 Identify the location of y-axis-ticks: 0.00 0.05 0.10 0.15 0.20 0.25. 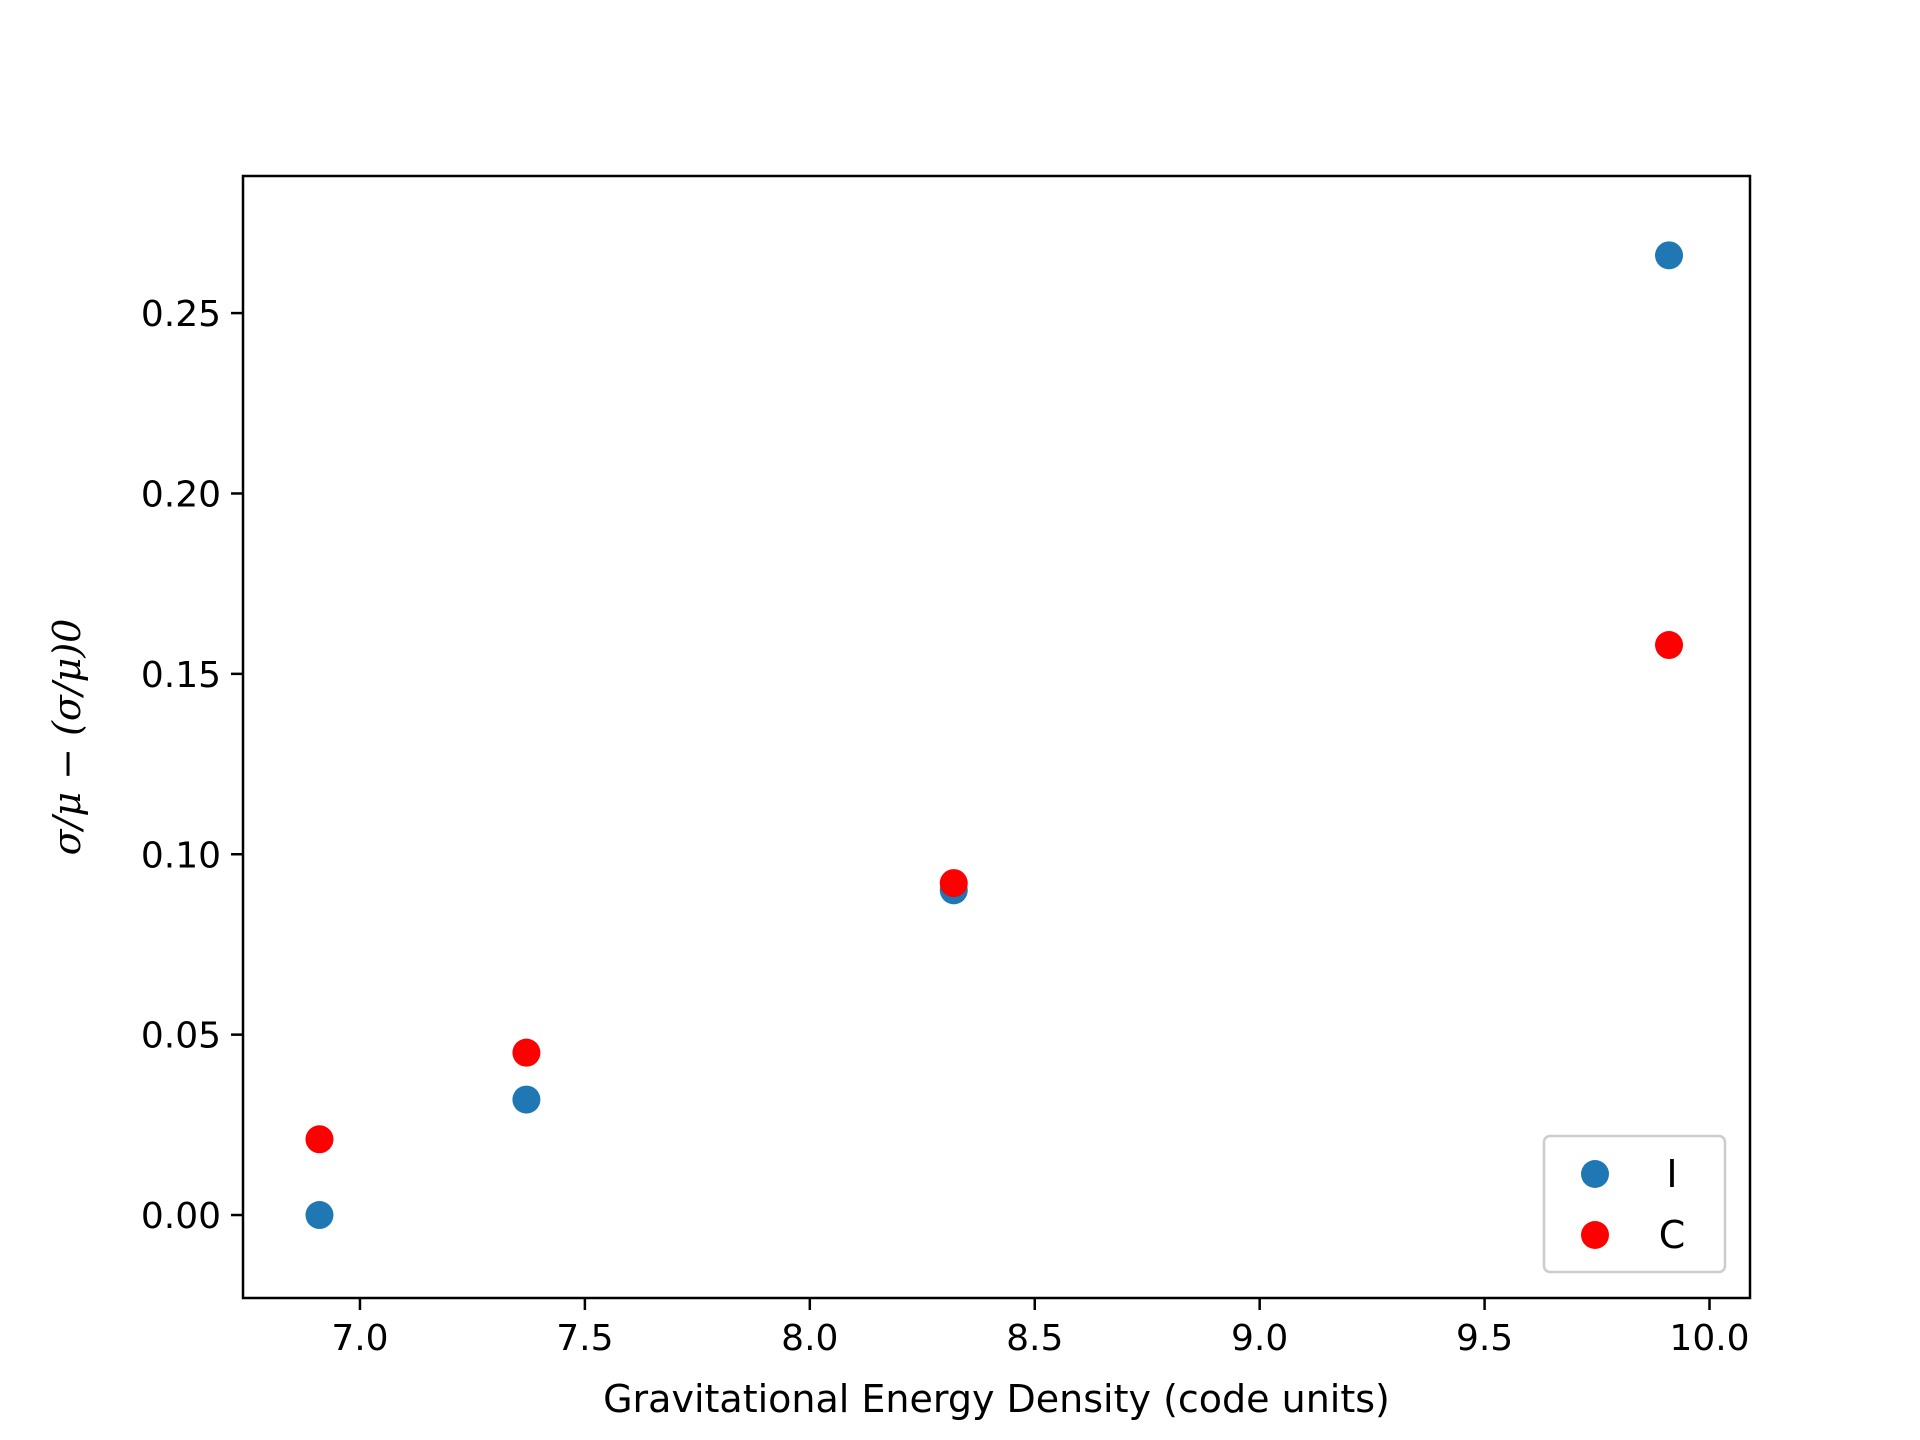
(192, 765).